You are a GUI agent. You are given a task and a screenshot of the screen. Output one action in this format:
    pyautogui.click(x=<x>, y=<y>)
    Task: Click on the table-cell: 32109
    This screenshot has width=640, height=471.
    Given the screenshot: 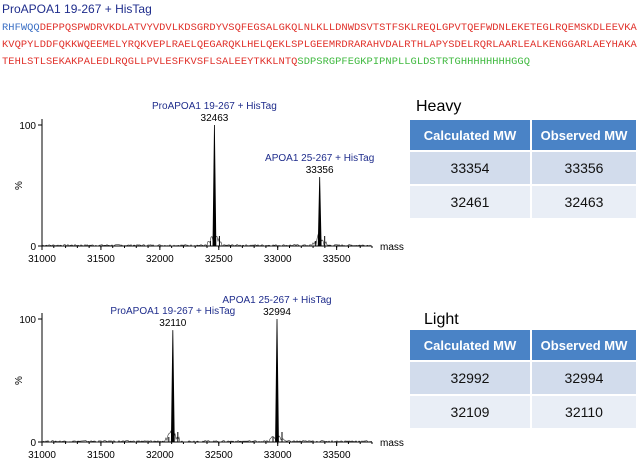 What is the action you would take?
    pyautogui.click(x=471, y=412)
    